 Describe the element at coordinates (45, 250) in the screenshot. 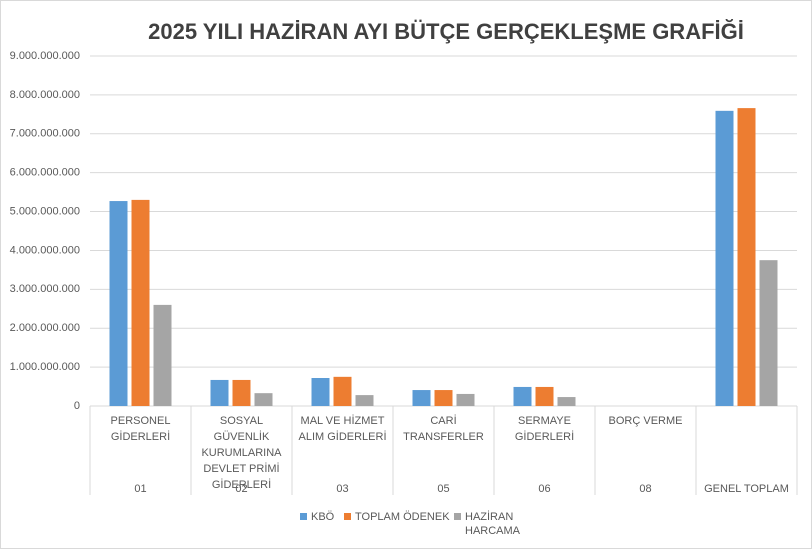

I see `y-tick-label: 4.000.000.000` at that location.